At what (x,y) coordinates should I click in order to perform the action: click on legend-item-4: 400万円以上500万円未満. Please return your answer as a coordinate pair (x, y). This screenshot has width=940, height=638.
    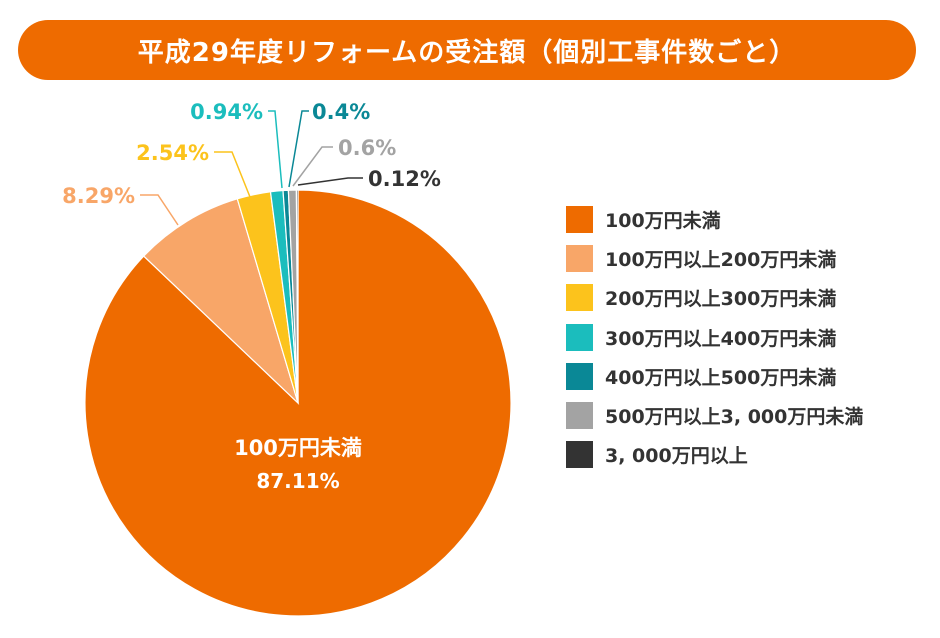
    Looking at the image, I should click on (714, 376).